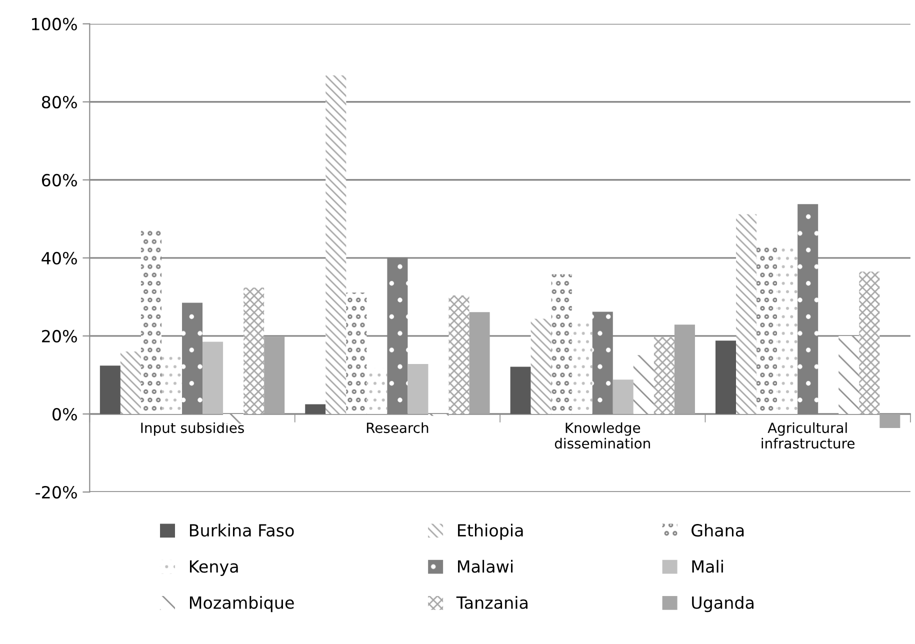 This screenshot has width=915, height=644. Describe the element at coordinates (242, 530) in the screenshot. I see `legend-label: Burkina Faso` at that location.